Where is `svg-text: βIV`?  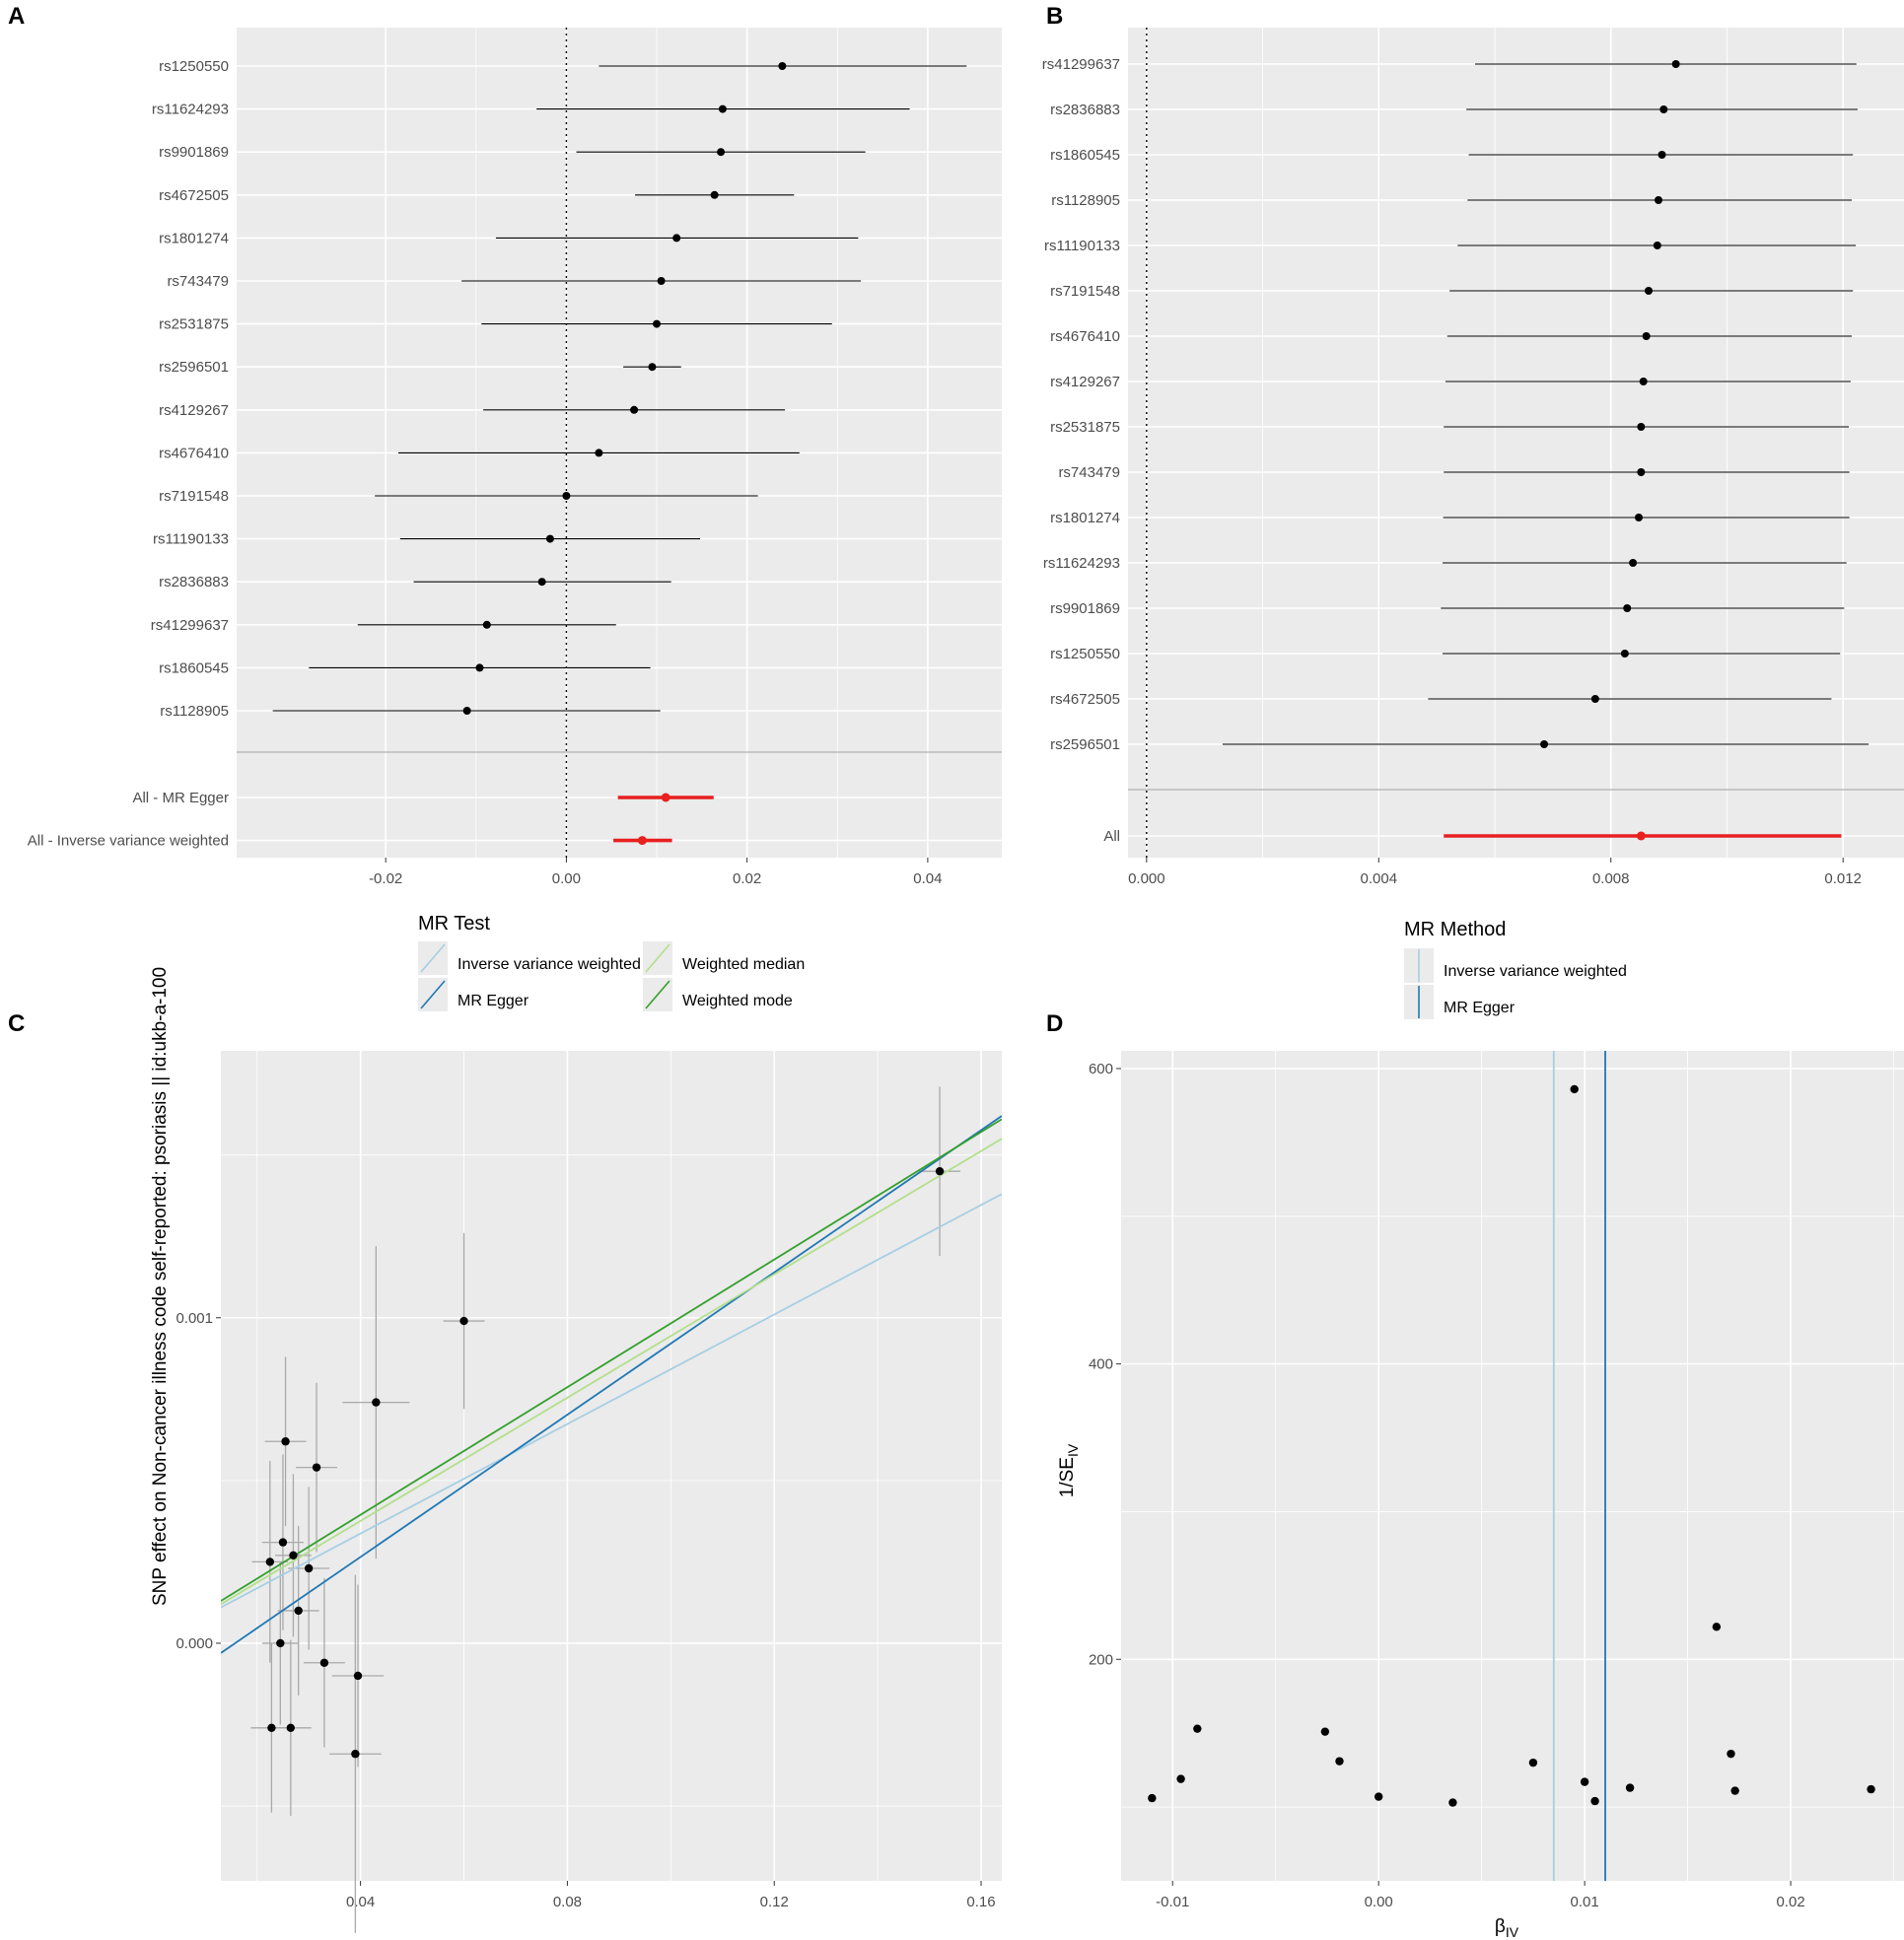
svg-text: βIV is located at coordinates (1507, 1928).